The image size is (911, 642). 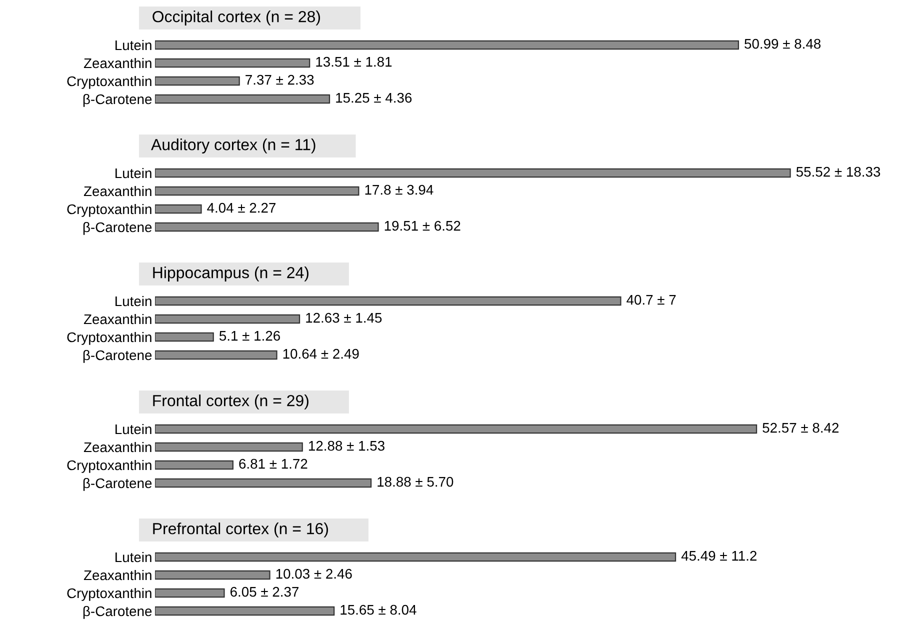 I want to click on data-label: 50.99 ± 8.48, so click(x=782, y=43).